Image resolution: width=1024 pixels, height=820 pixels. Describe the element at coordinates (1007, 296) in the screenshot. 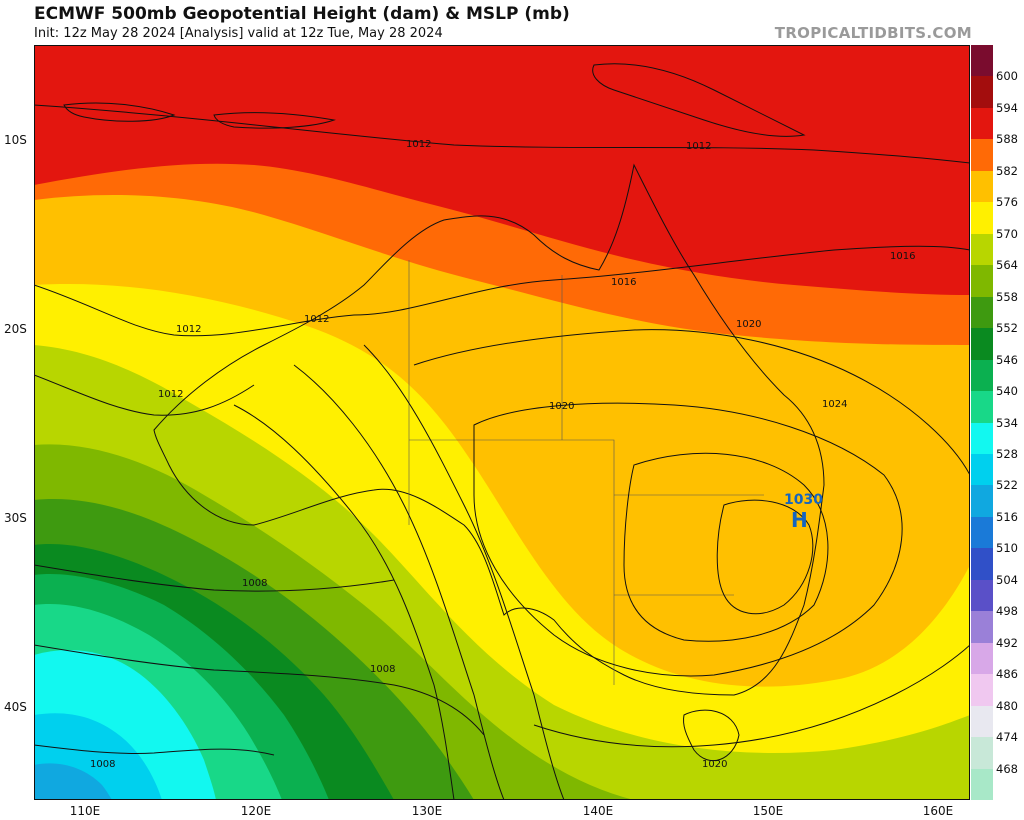

I see `colorbar-level-label: 558` at that location.